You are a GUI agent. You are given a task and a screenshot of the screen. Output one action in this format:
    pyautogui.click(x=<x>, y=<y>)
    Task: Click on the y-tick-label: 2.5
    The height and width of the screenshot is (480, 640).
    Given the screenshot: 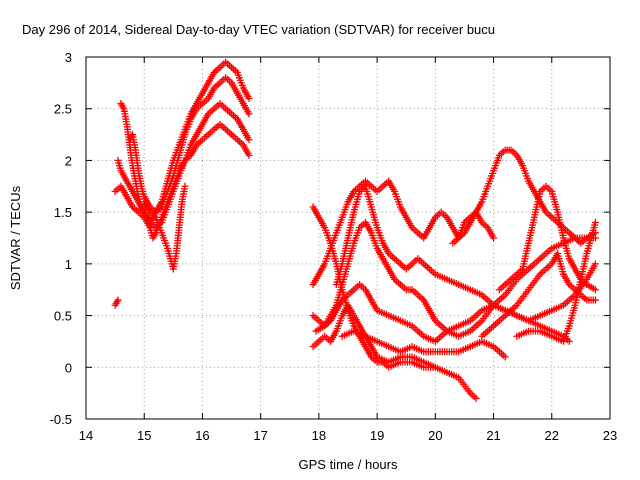 What is the action you would take?
    pyautogui.click(x=63, y=109)
    